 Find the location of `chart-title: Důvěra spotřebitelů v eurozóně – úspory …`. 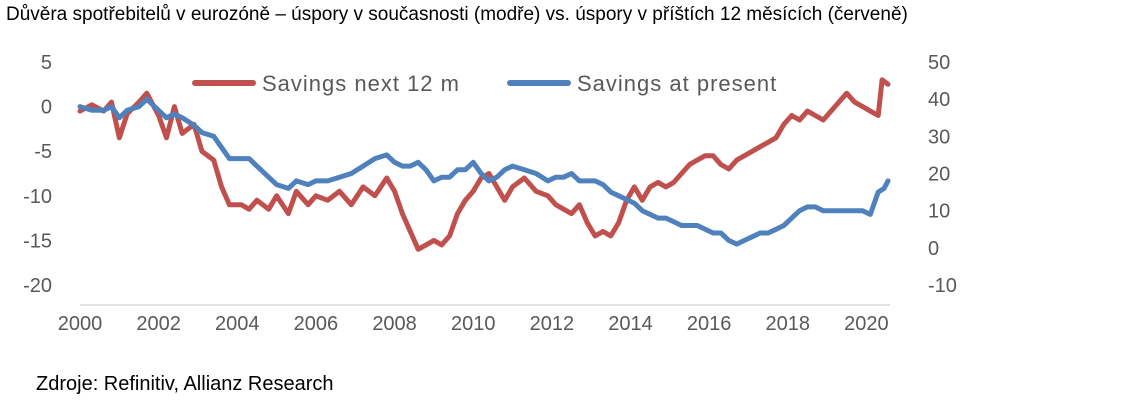

chart-title: Důvěra spotřebitelů v eurozóně – úspory … is located at coordinates (457, 14).